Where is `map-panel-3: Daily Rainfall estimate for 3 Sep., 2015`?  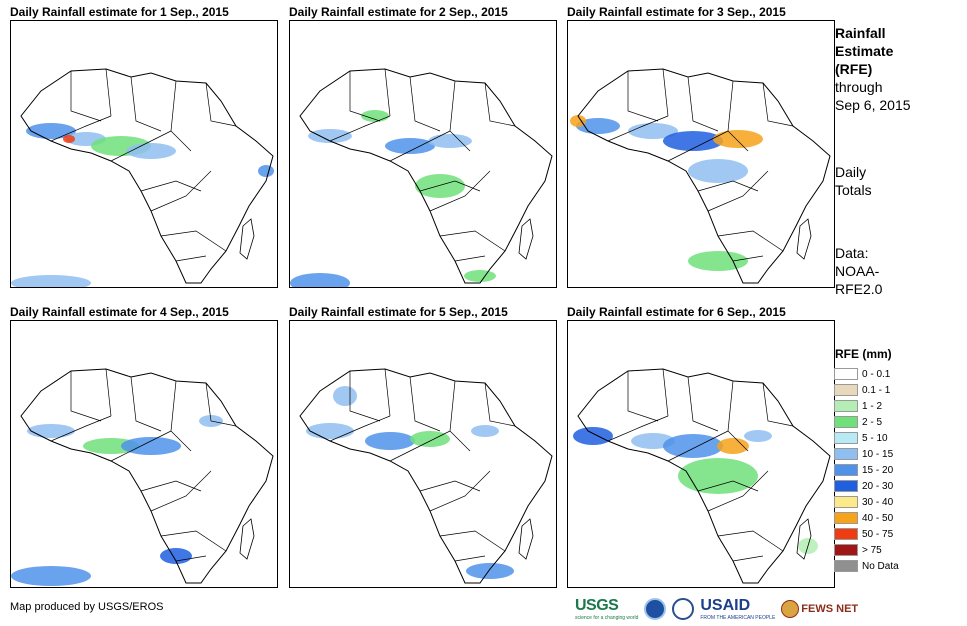
map-panel-3: Daily Rainfall estimate for 3 Sep., 2015 is located at coordinates (701, 146).